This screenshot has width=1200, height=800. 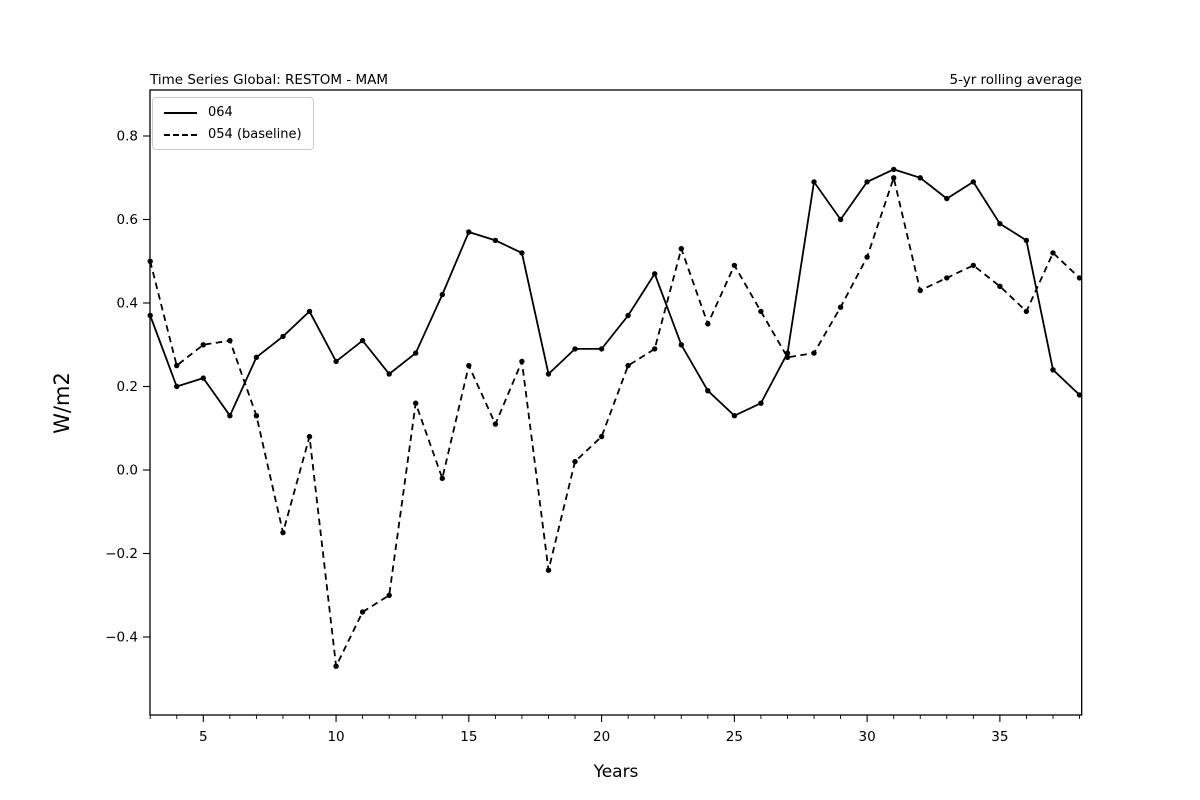 What do you see at coordinates (127, 304) in the screenshot?
I see `y-tick-label: 0.4` at bounding box center [127, 304].